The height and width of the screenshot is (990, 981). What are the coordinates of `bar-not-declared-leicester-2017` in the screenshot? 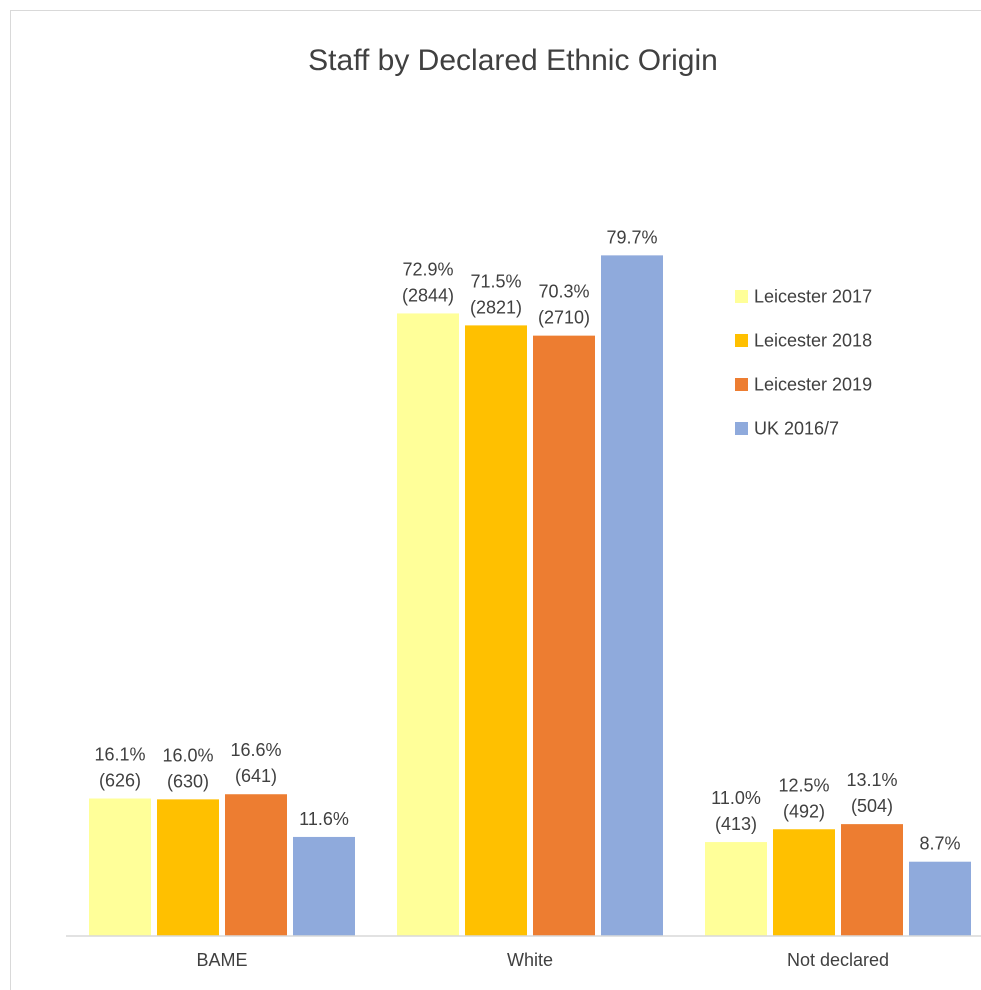 It's located at (736, 889).